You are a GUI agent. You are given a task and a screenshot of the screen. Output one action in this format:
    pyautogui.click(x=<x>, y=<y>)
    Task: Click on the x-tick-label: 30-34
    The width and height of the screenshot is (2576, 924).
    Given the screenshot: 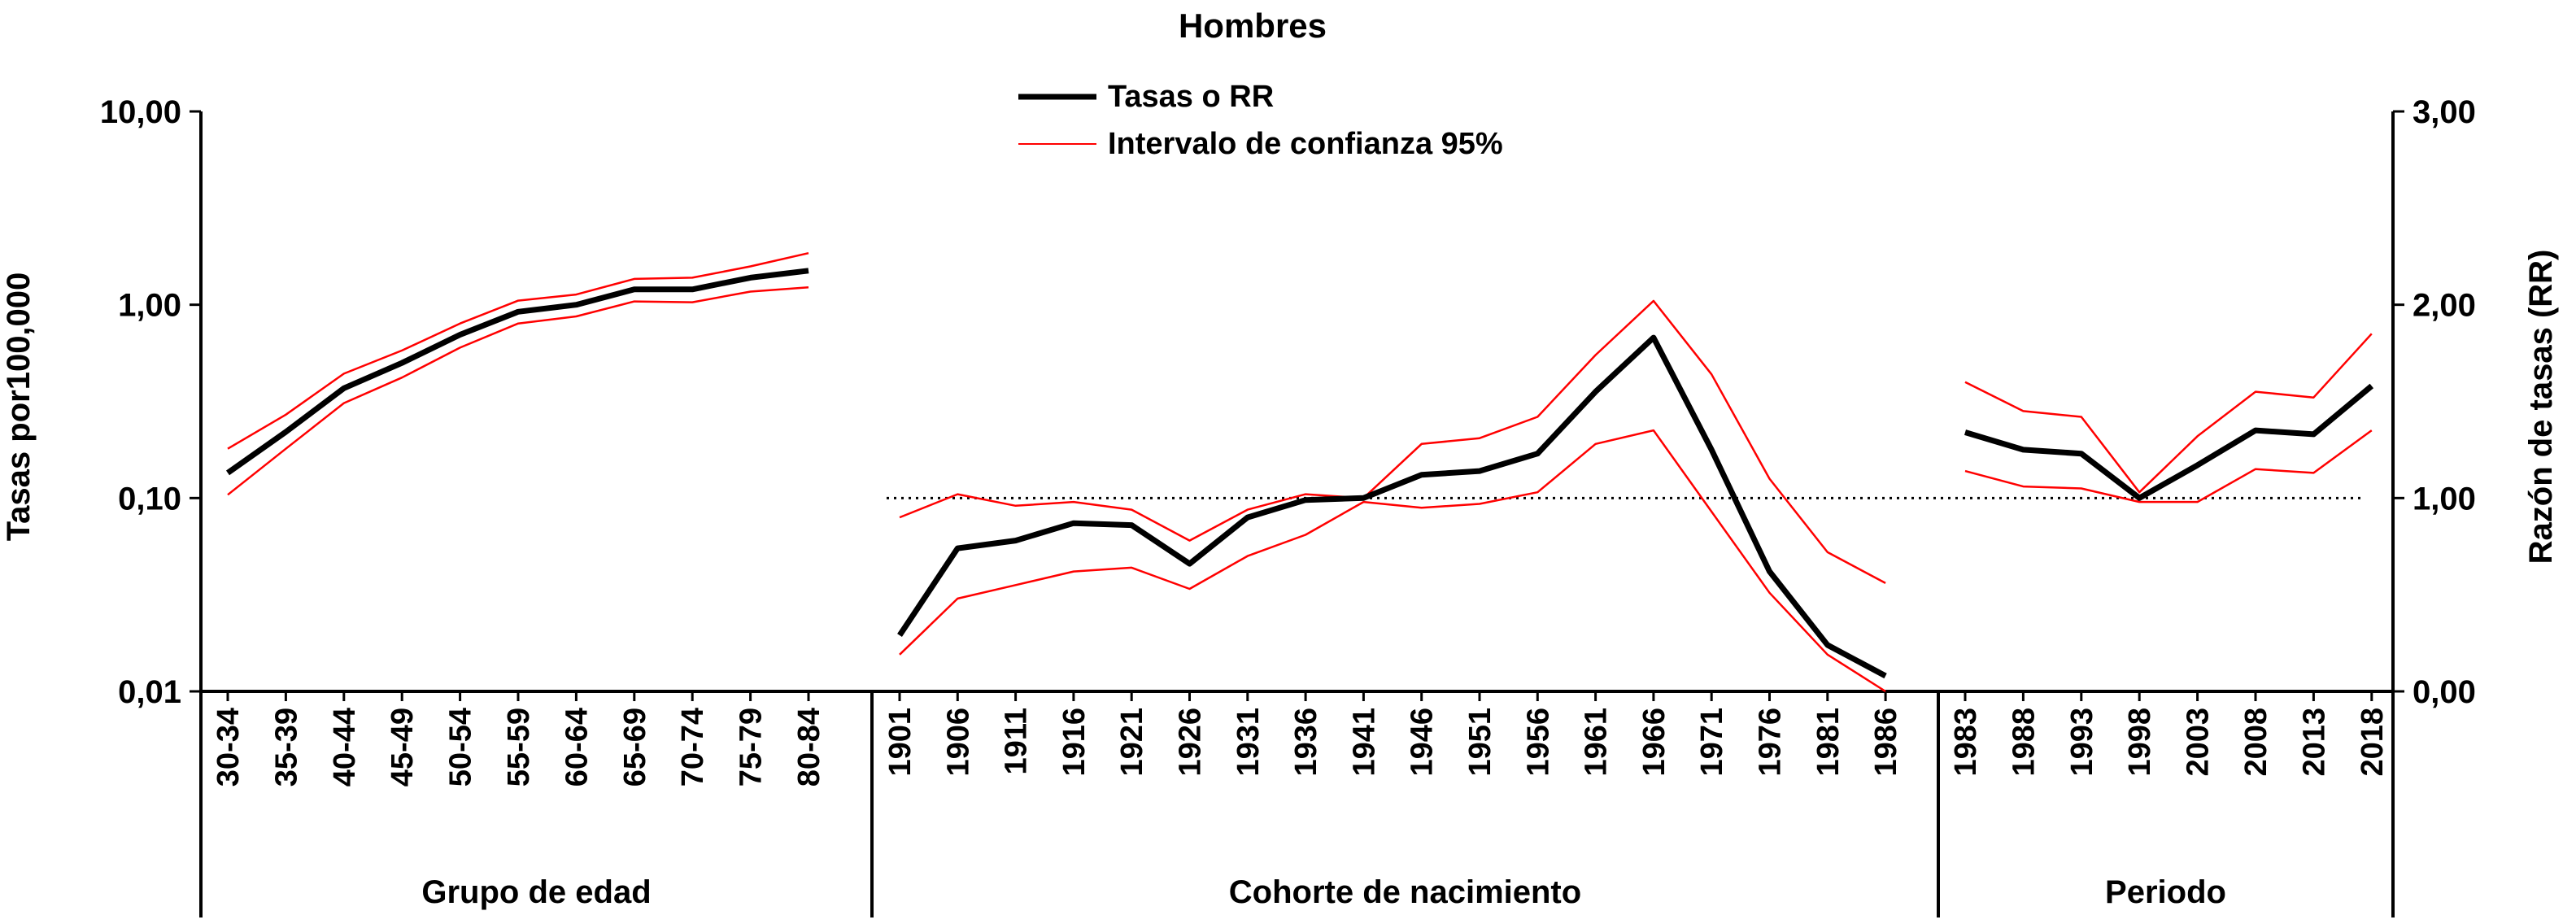 What is the action you would take?
    pyautogui.click(x=228, y=747)
    